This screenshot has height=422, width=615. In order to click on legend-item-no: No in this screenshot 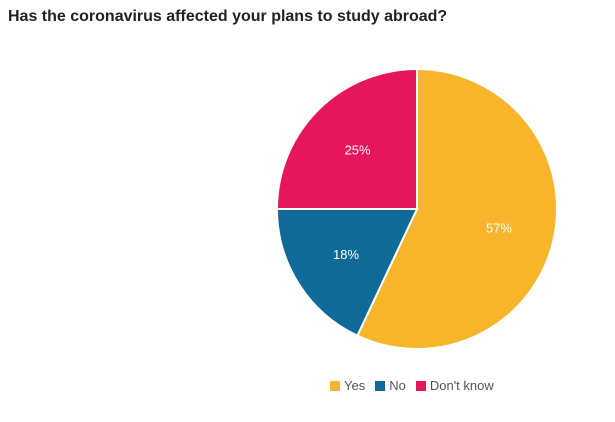, I will do `click(390, 385)`.